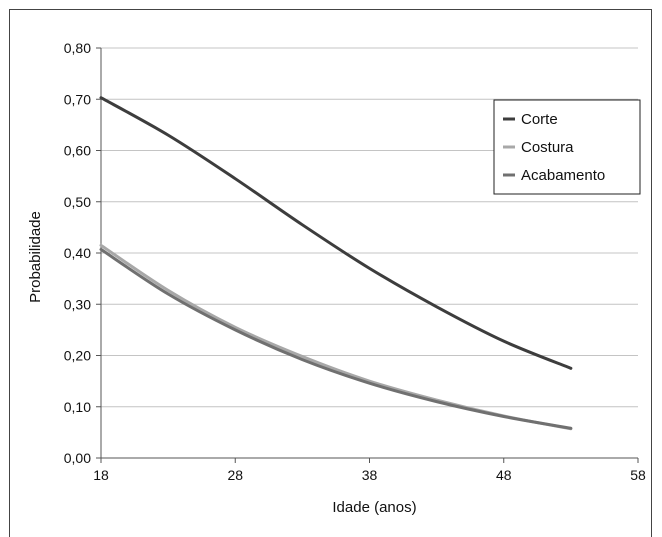 Image resolution: width=662 pixels, height=537 pixels. Describe the element at coordinates (35, 257) in the screenshot. I see `y-axis-title: Probabilidade` at that location.